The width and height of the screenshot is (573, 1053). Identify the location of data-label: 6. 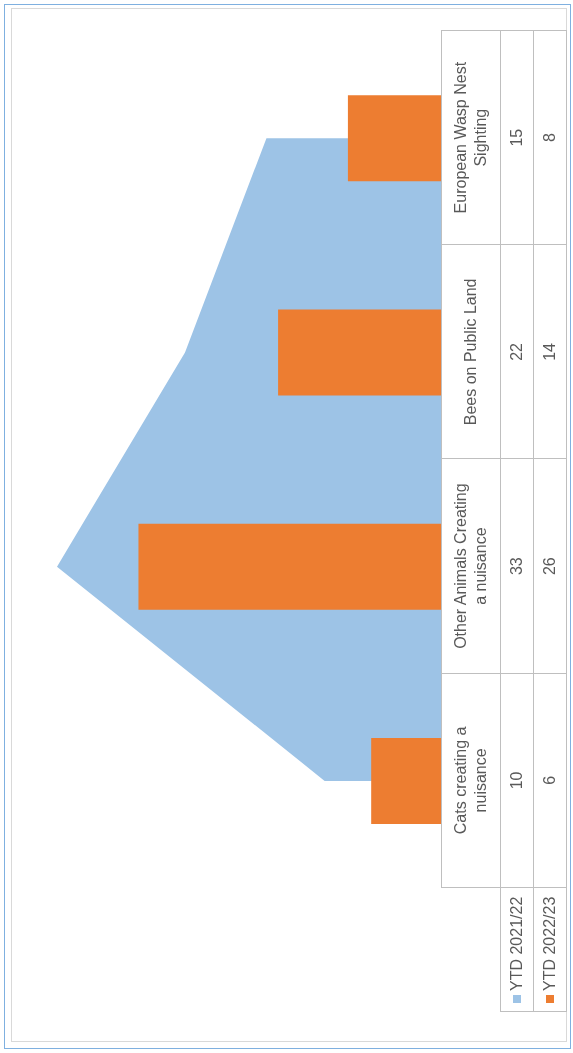
(550, 780).